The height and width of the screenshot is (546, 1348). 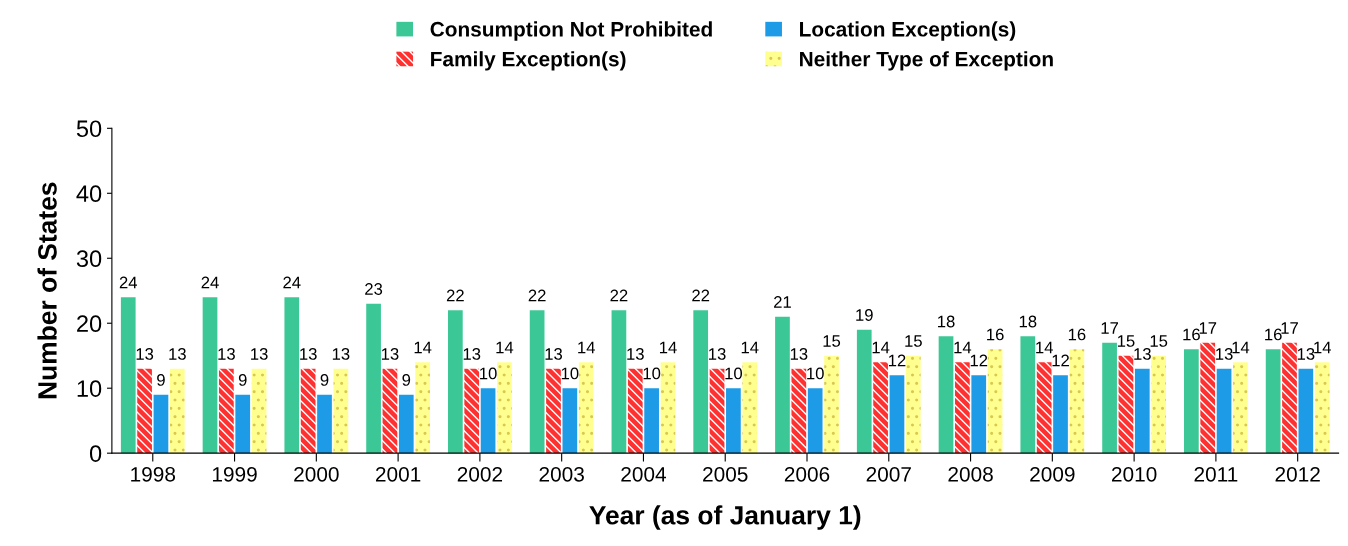 I want to click on legend-label: Consumption Not Prohibited, so click(x=571, y=31).